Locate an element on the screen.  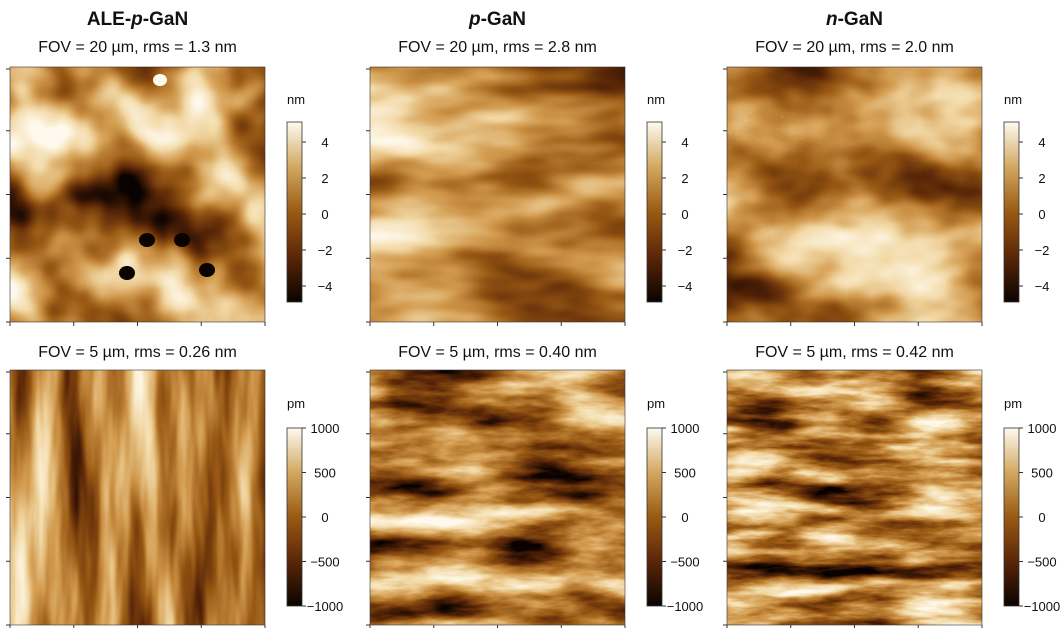
panel-caption: FOV = 5 µm, rms = 0.26 nm is located at coordinates (137, 352).